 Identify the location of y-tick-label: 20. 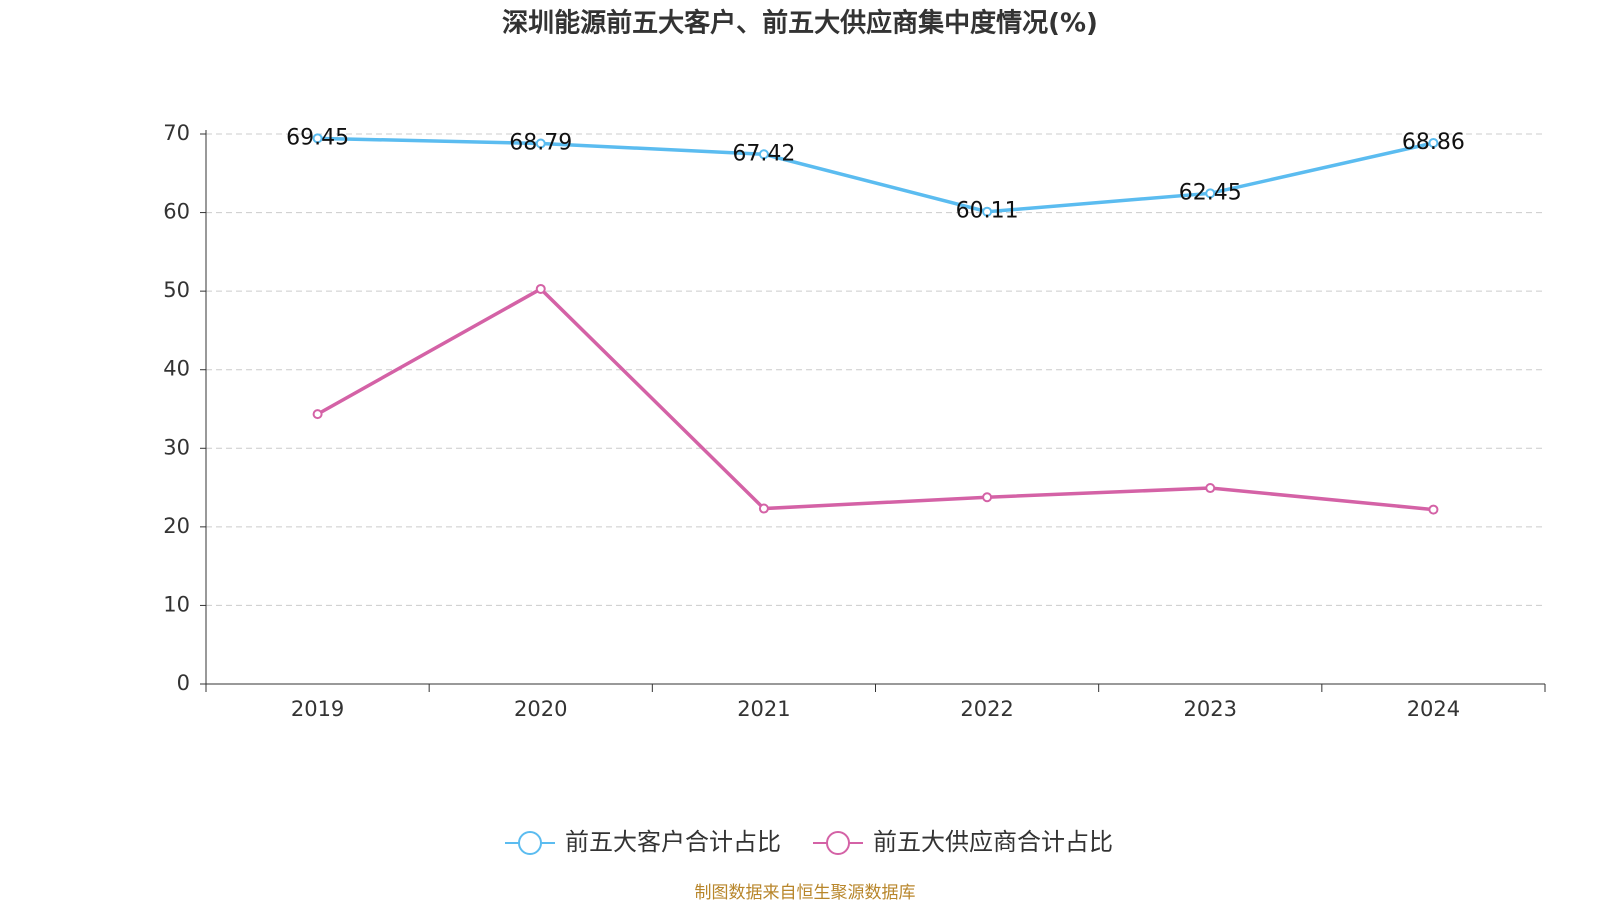
(176, 526).